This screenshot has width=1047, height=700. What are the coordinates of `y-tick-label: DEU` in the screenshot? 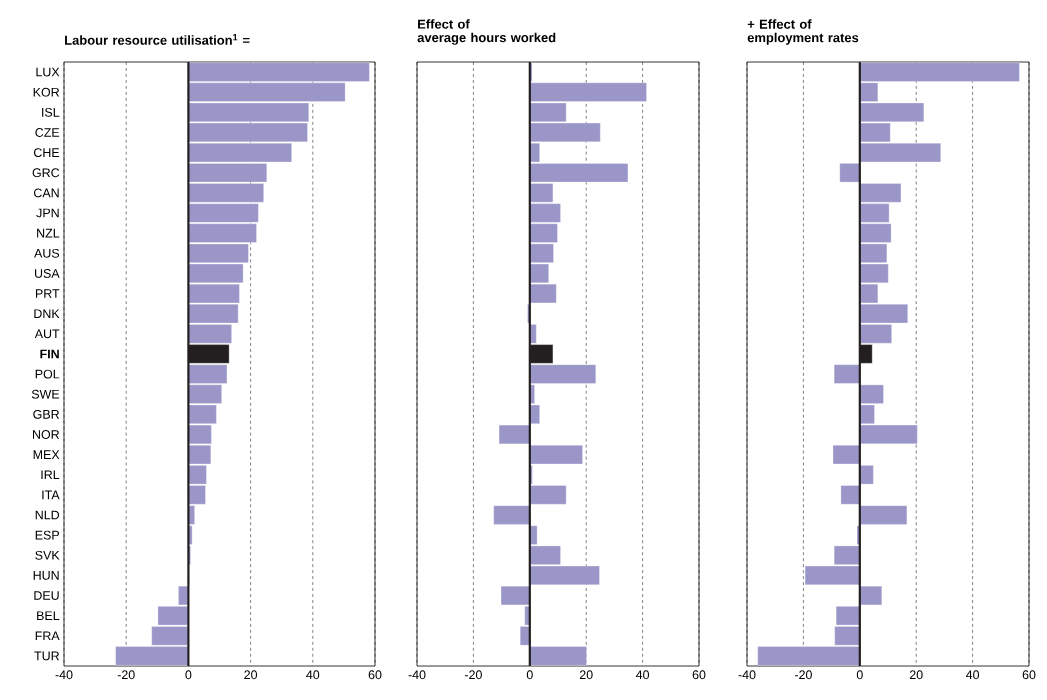 It's located at (46, 595).